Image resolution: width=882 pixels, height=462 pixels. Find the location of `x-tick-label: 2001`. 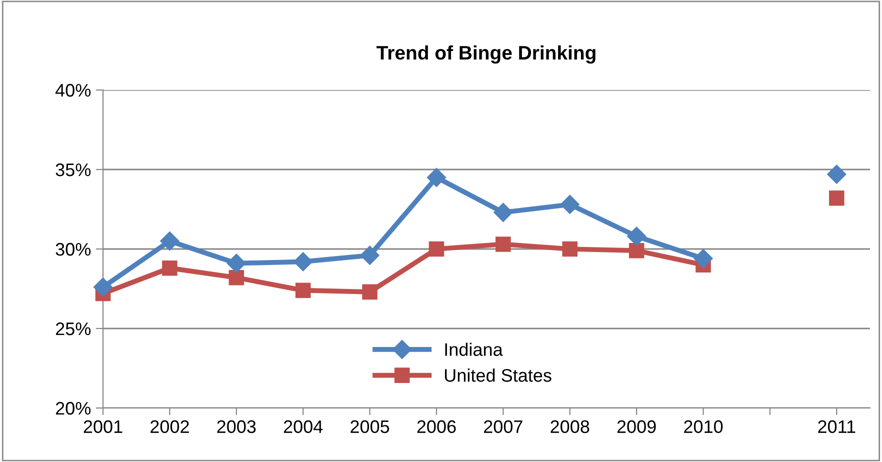

x-tick-label: 2001 is located at coordinates (103, 427).